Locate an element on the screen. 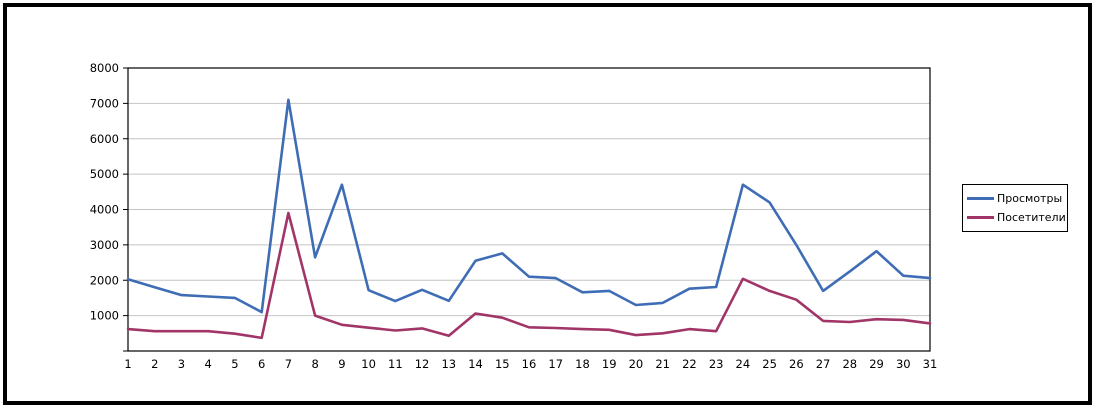 Image resolution: width=1103 pixels, height=416 pixels. x-axis-label: 6 is located at coordinates (261, 364).